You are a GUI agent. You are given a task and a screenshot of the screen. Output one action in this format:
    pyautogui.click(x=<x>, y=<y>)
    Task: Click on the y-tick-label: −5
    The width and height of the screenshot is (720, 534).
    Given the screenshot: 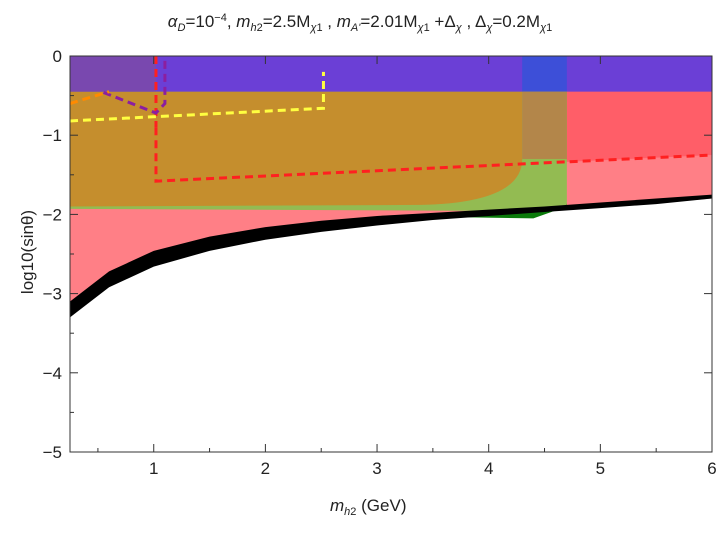 What is the action you would take?
    pyautogui.click(x=52, y=452)
    